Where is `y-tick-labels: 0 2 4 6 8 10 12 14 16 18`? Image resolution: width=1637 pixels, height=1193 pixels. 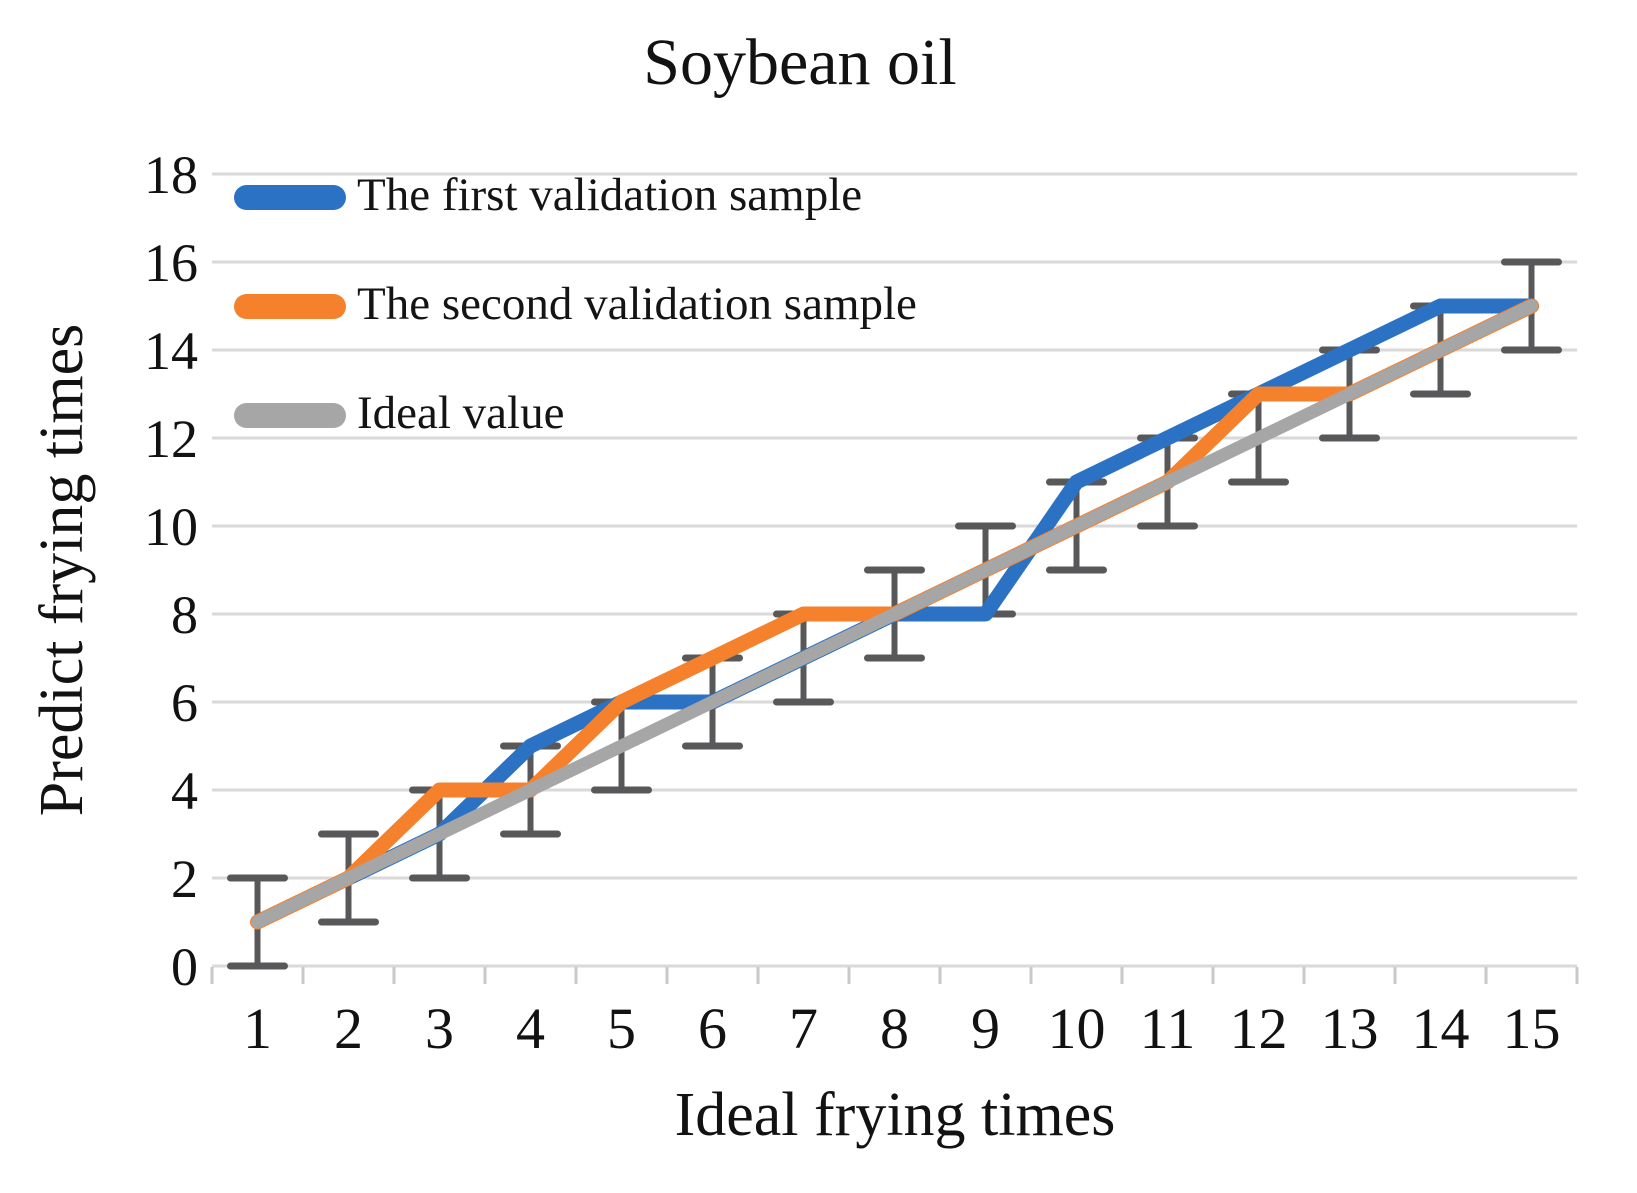 y-tick-labels: 0 2 4 6 8 10 12 14 16 18 is located at coordinates (171, 571).